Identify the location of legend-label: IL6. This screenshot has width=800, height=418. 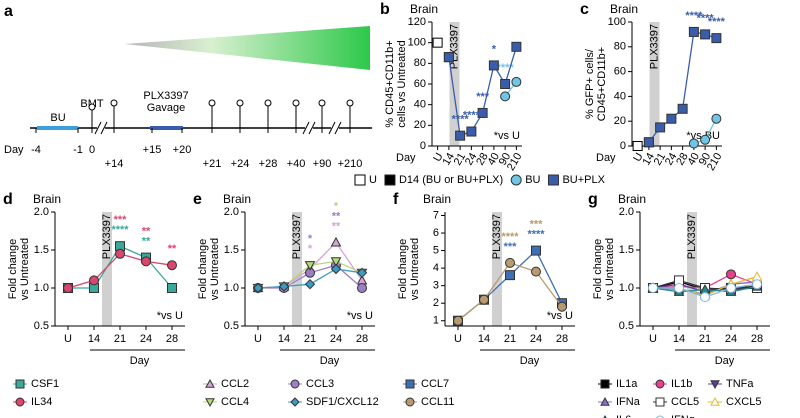
(623, 416).